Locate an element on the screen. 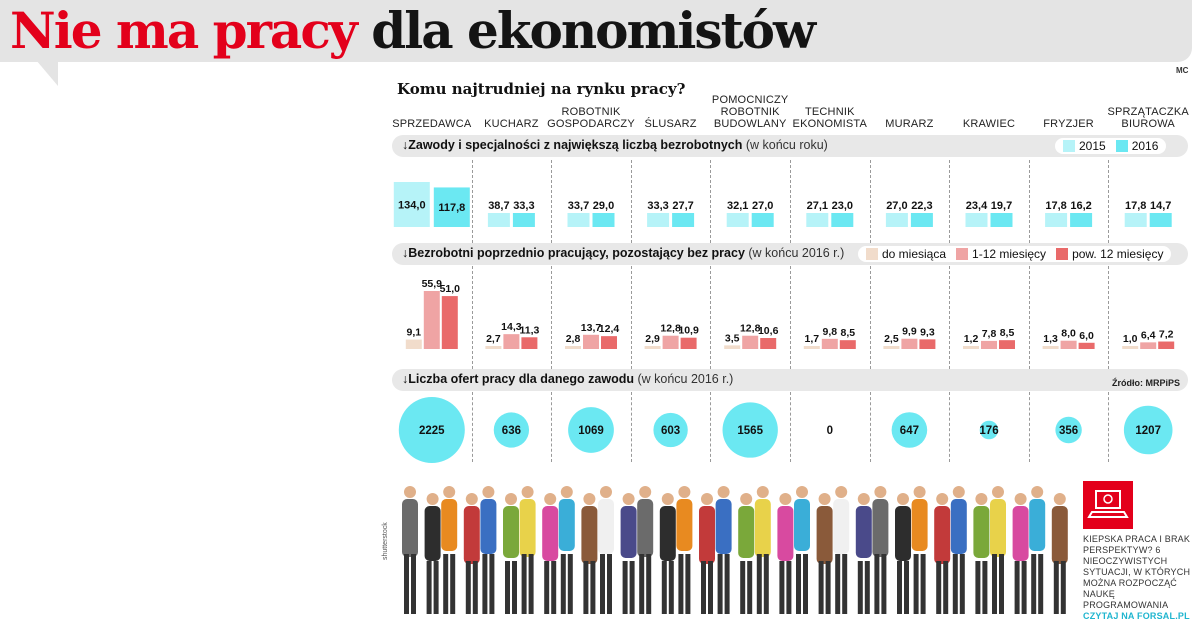  legend-swatch-lt1m is located at coordinates (872, 254).